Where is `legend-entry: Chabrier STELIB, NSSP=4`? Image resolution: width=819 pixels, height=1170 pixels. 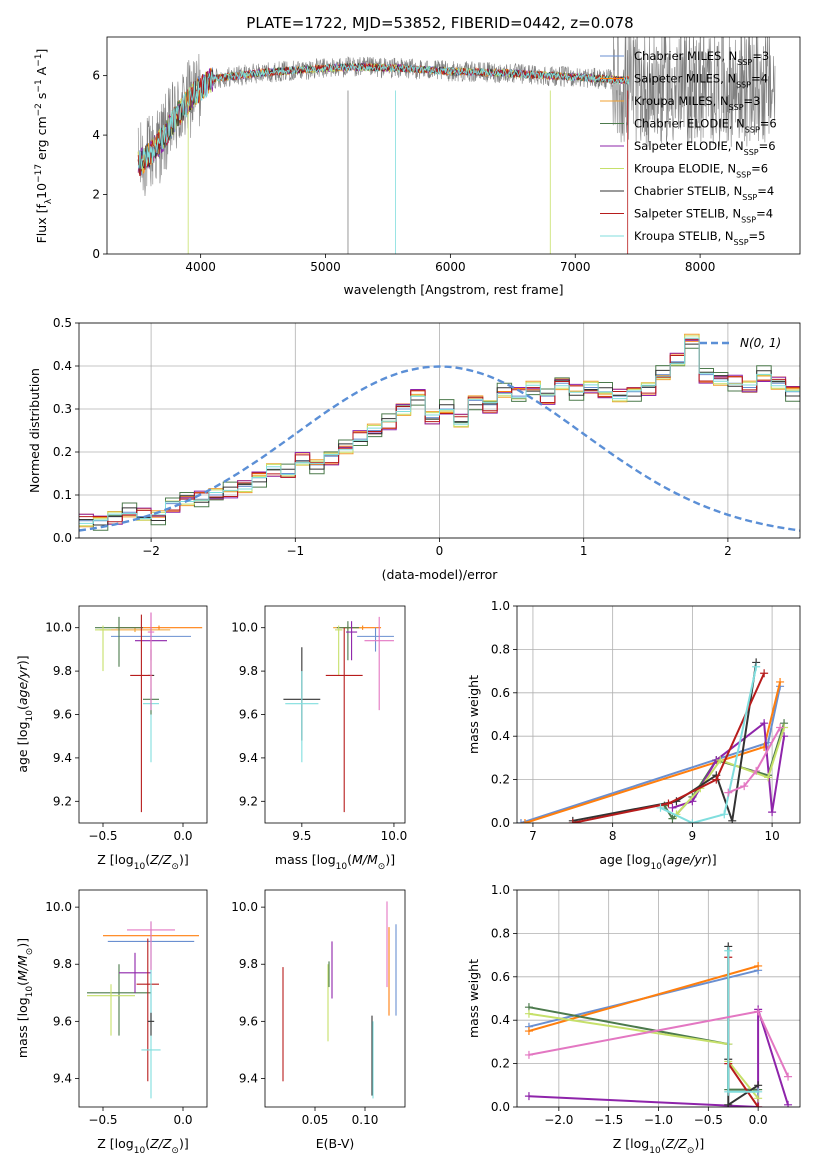
legend-entry: Chabrier STELIB, NSSP=4 is located at coordinates (704, 193).